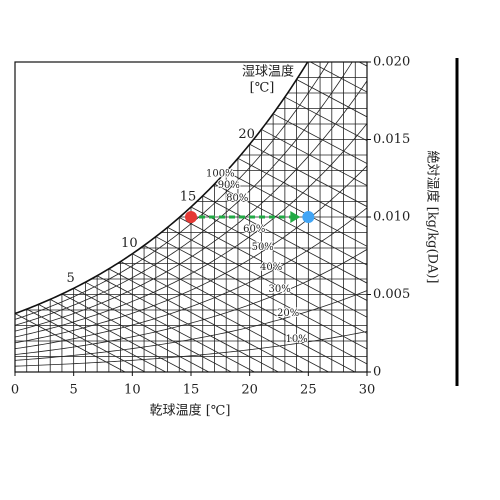 The width and height of the screenshot is (500, 500). Describe the element at coordinates (271, 267) in the screenshot. I see `rh-label: 40%` at that location.